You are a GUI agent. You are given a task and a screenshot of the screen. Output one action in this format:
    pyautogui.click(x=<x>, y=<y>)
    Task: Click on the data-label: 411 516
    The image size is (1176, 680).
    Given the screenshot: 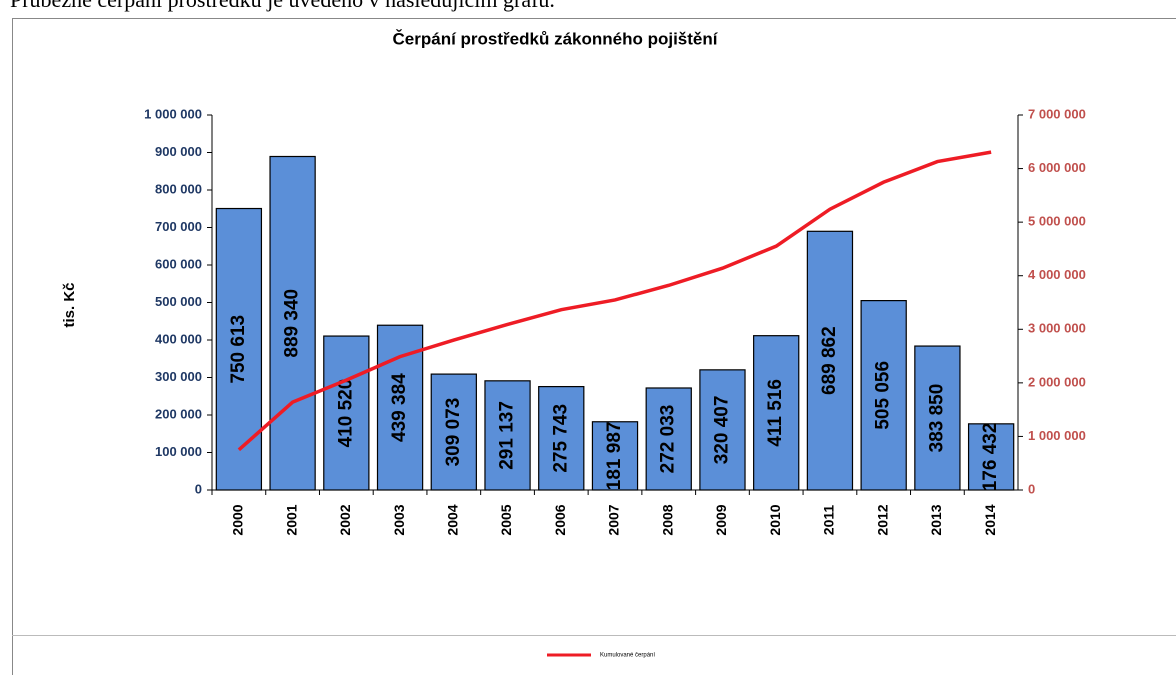 What is the action you would take?
    pyautogui.click(x=775, y=413)
    